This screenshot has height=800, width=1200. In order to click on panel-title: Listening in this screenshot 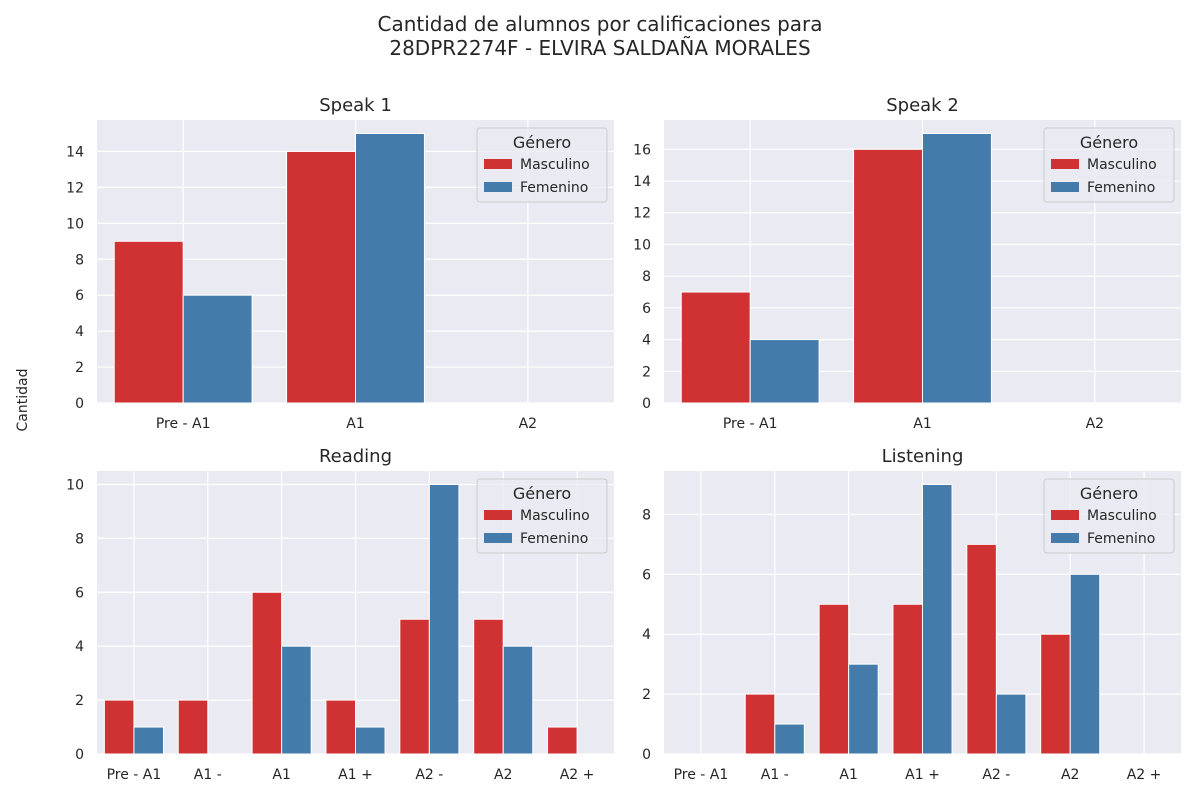, I will do `click(923, 456)`.